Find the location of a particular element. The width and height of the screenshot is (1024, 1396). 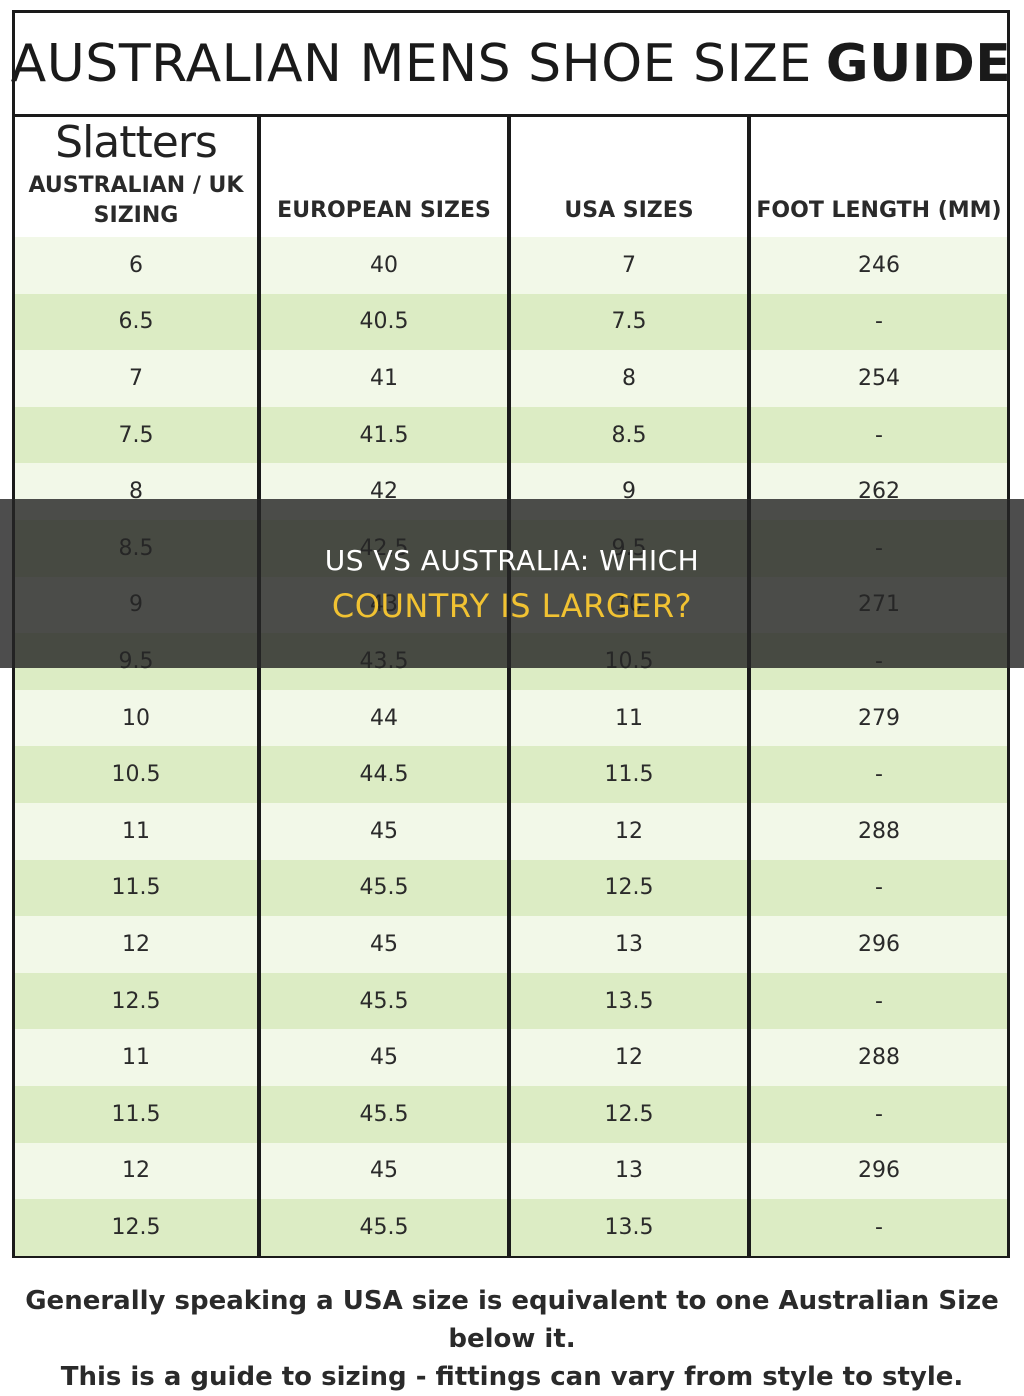

cell-usa: 11.5 is located at coordinates (628, 774).